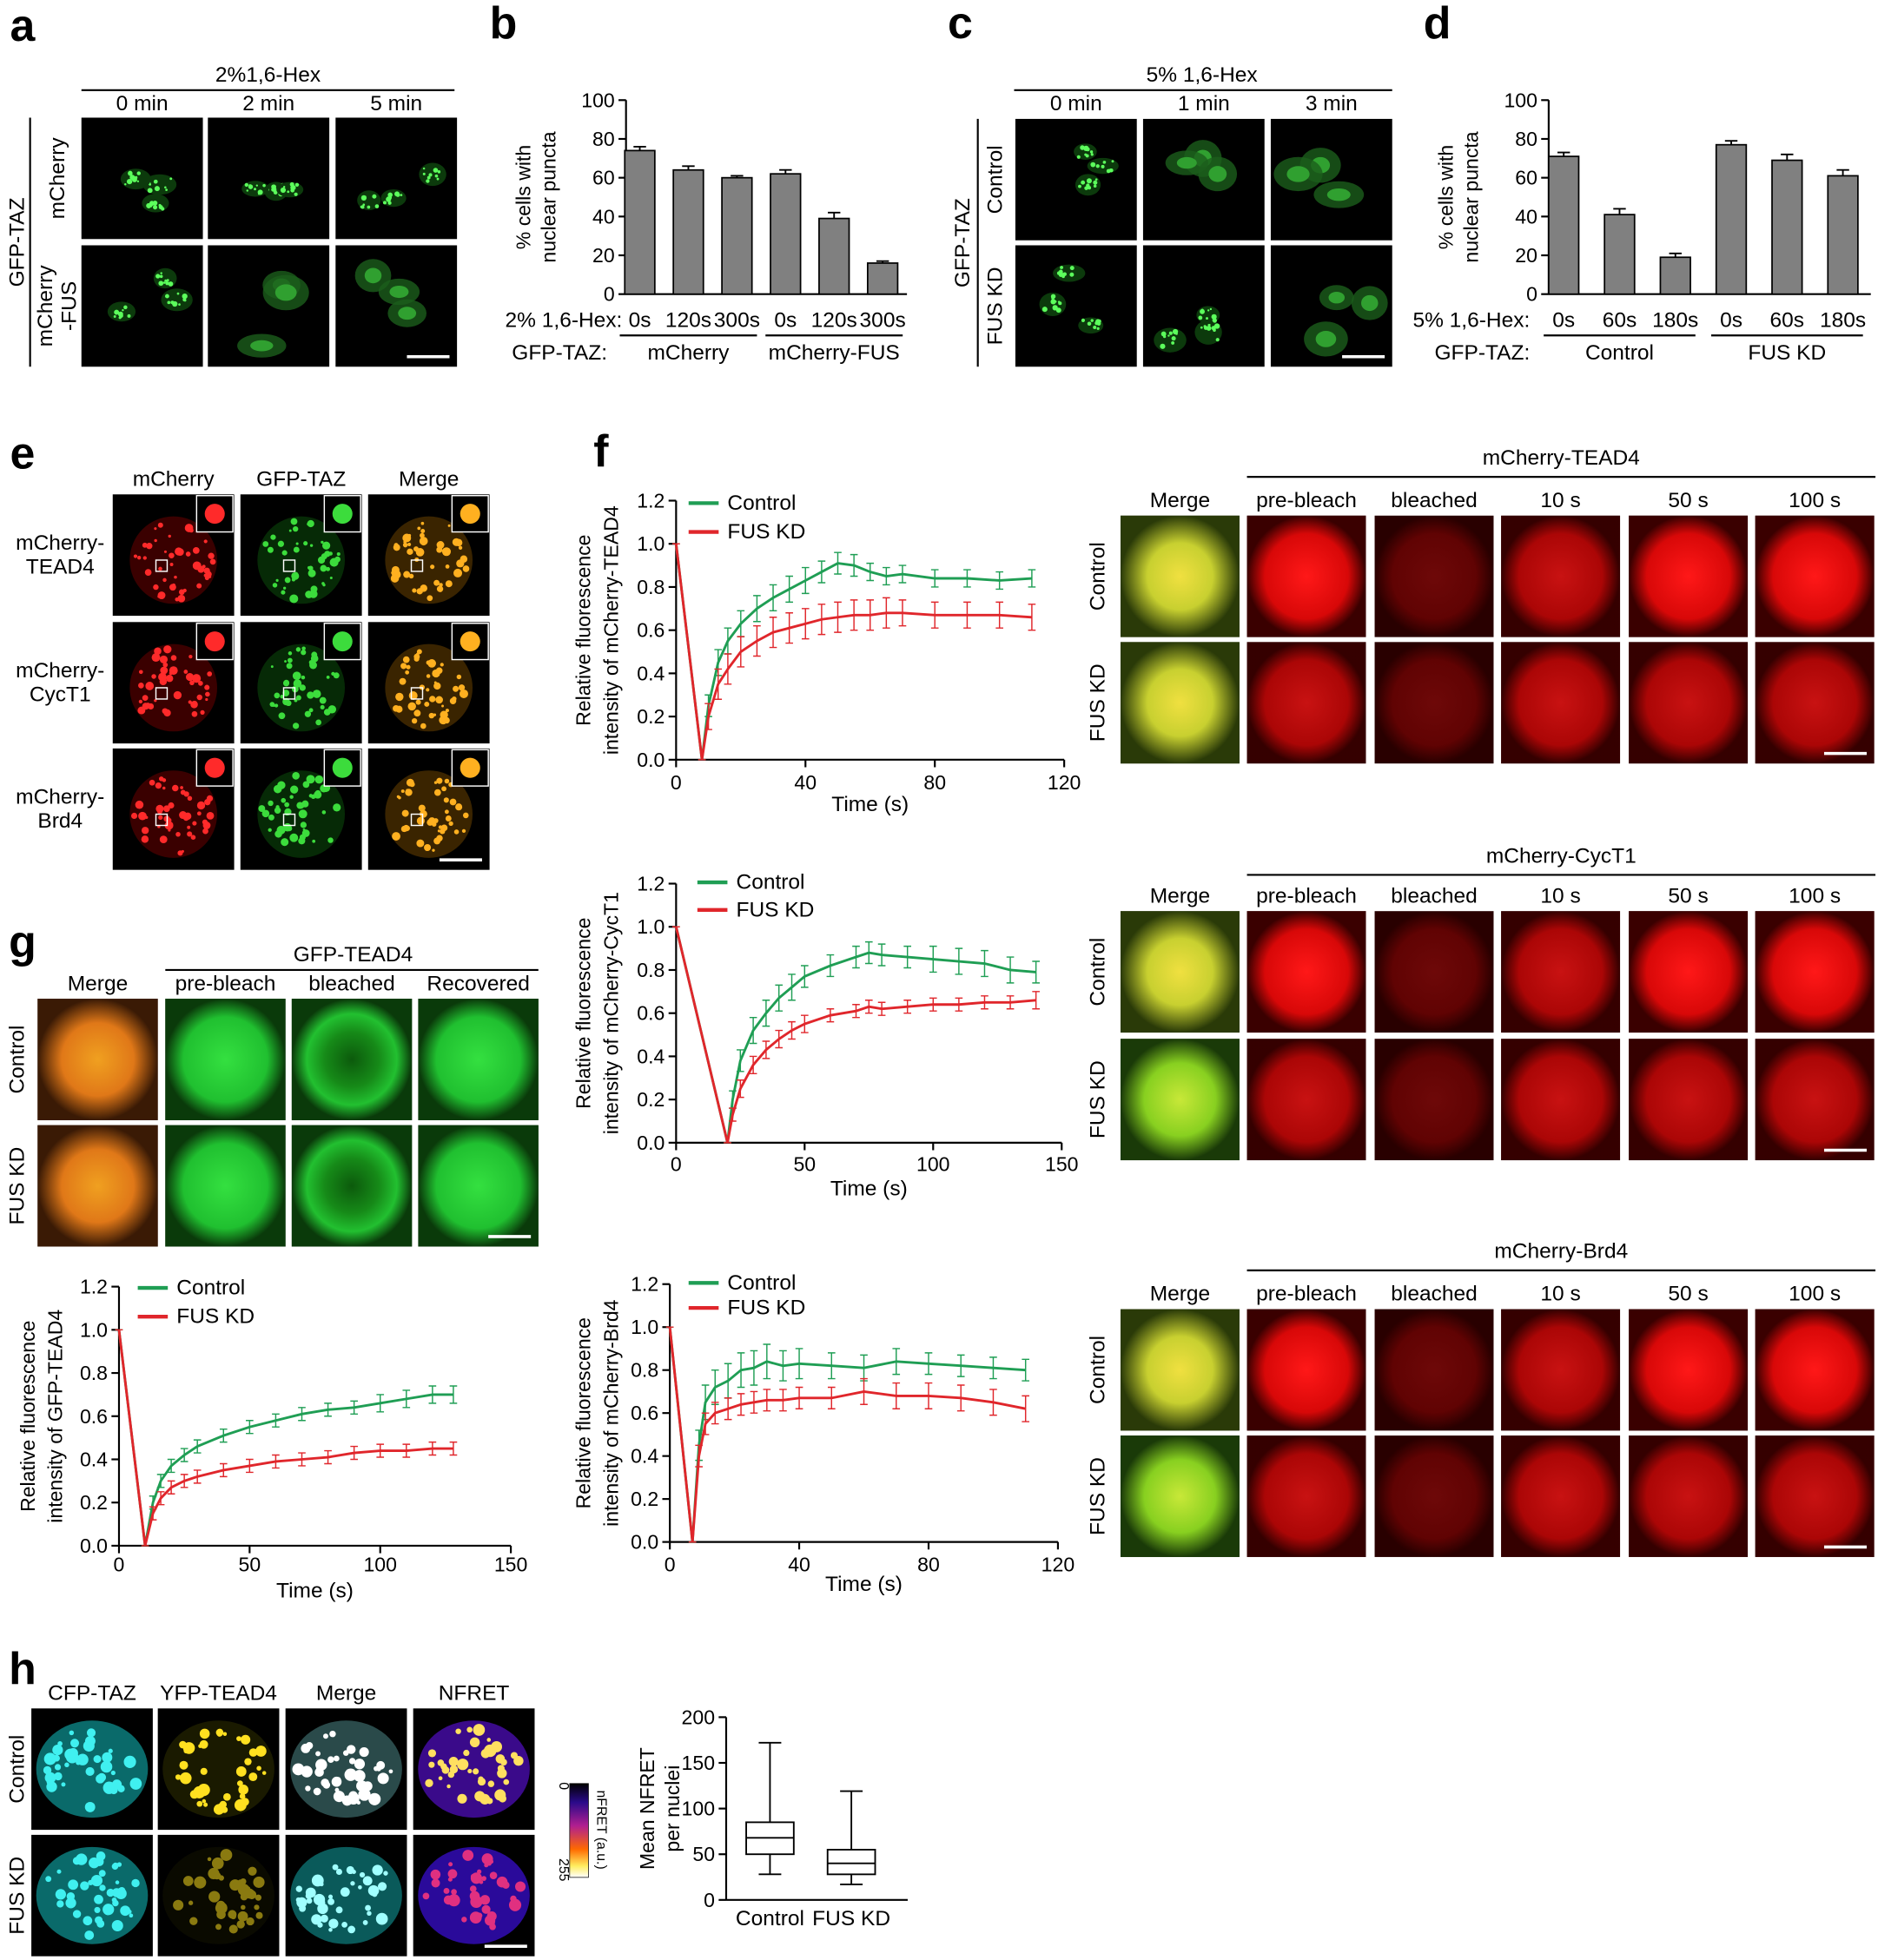 The image size is (1878, 1960). What do you see at coordinates (785, 320) in the screenshot?
I see `x-tick-label: 0s` at bounding box center [785, 320].